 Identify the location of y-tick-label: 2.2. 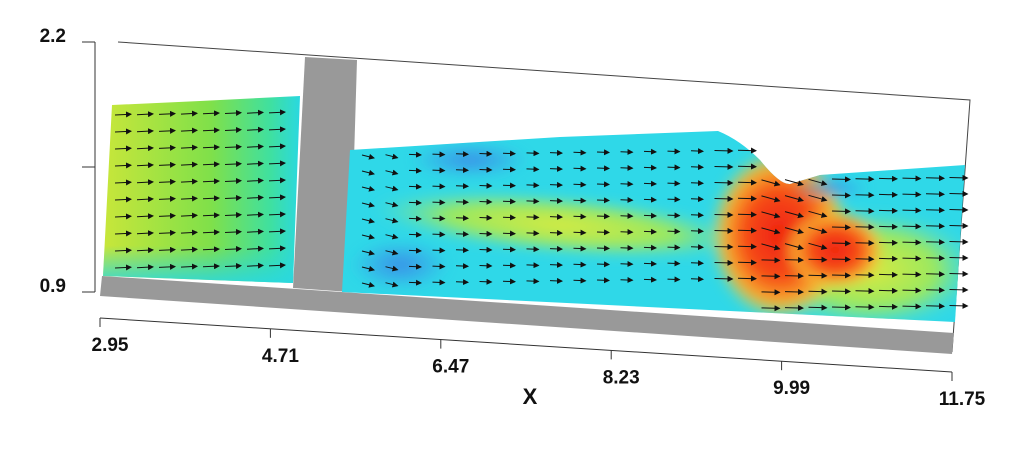
(53, 36).